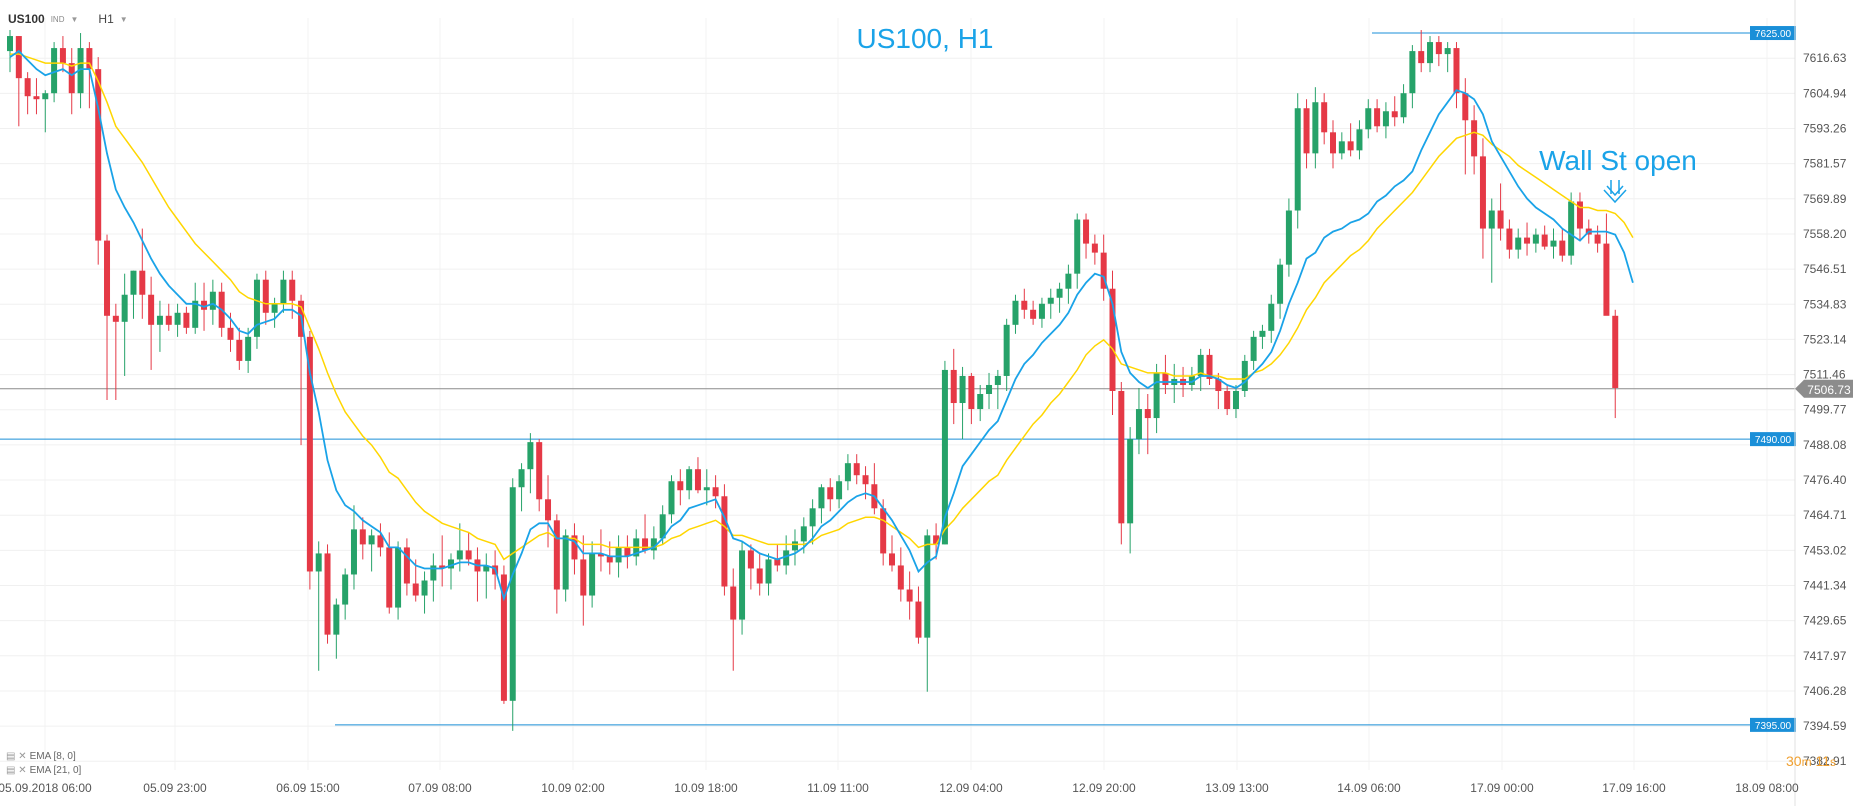  I want to click on y-tick-label: 7488.08, so click(1825, 445).